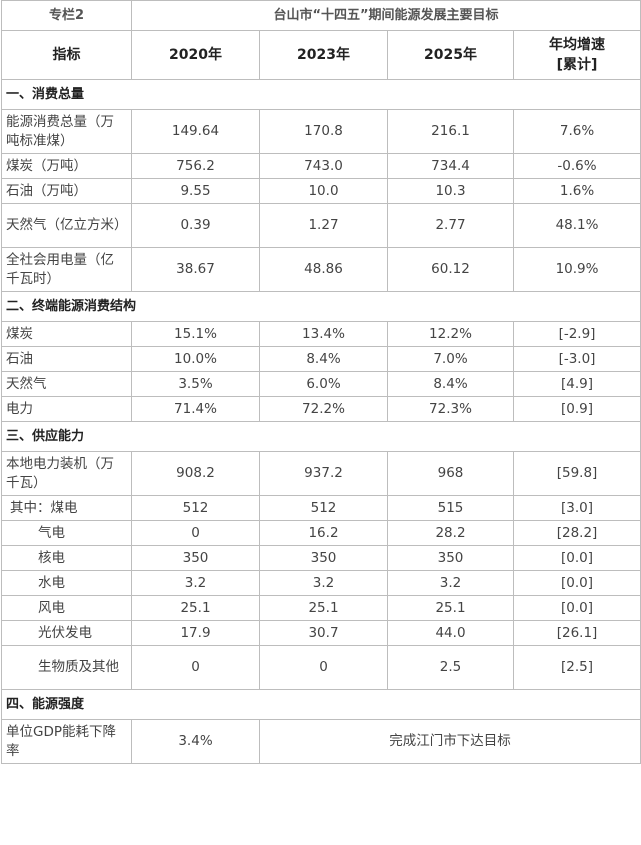 Image resolution: width=641 pixels, height=845 pixels. What do you see at coordinates (323, 166) in the screenshot?
I see `value-2023: 743.0` at bounding box center [323, 166].